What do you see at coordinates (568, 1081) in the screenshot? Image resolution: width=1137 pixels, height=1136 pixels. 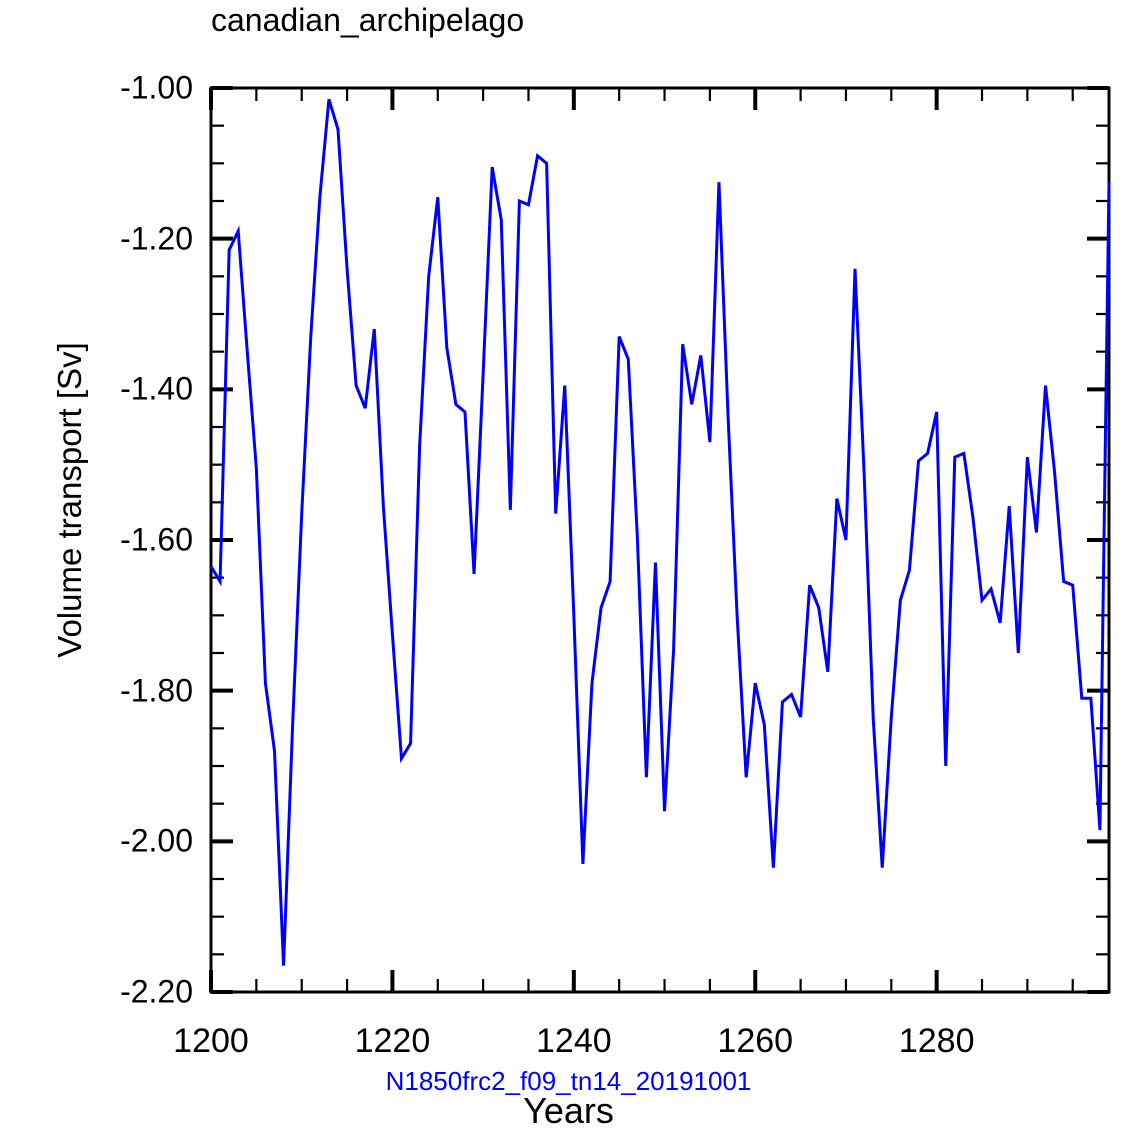 I see `legend-label: N1850frc2_f09_tn14_20191001` at bounding box center [568, 1081].